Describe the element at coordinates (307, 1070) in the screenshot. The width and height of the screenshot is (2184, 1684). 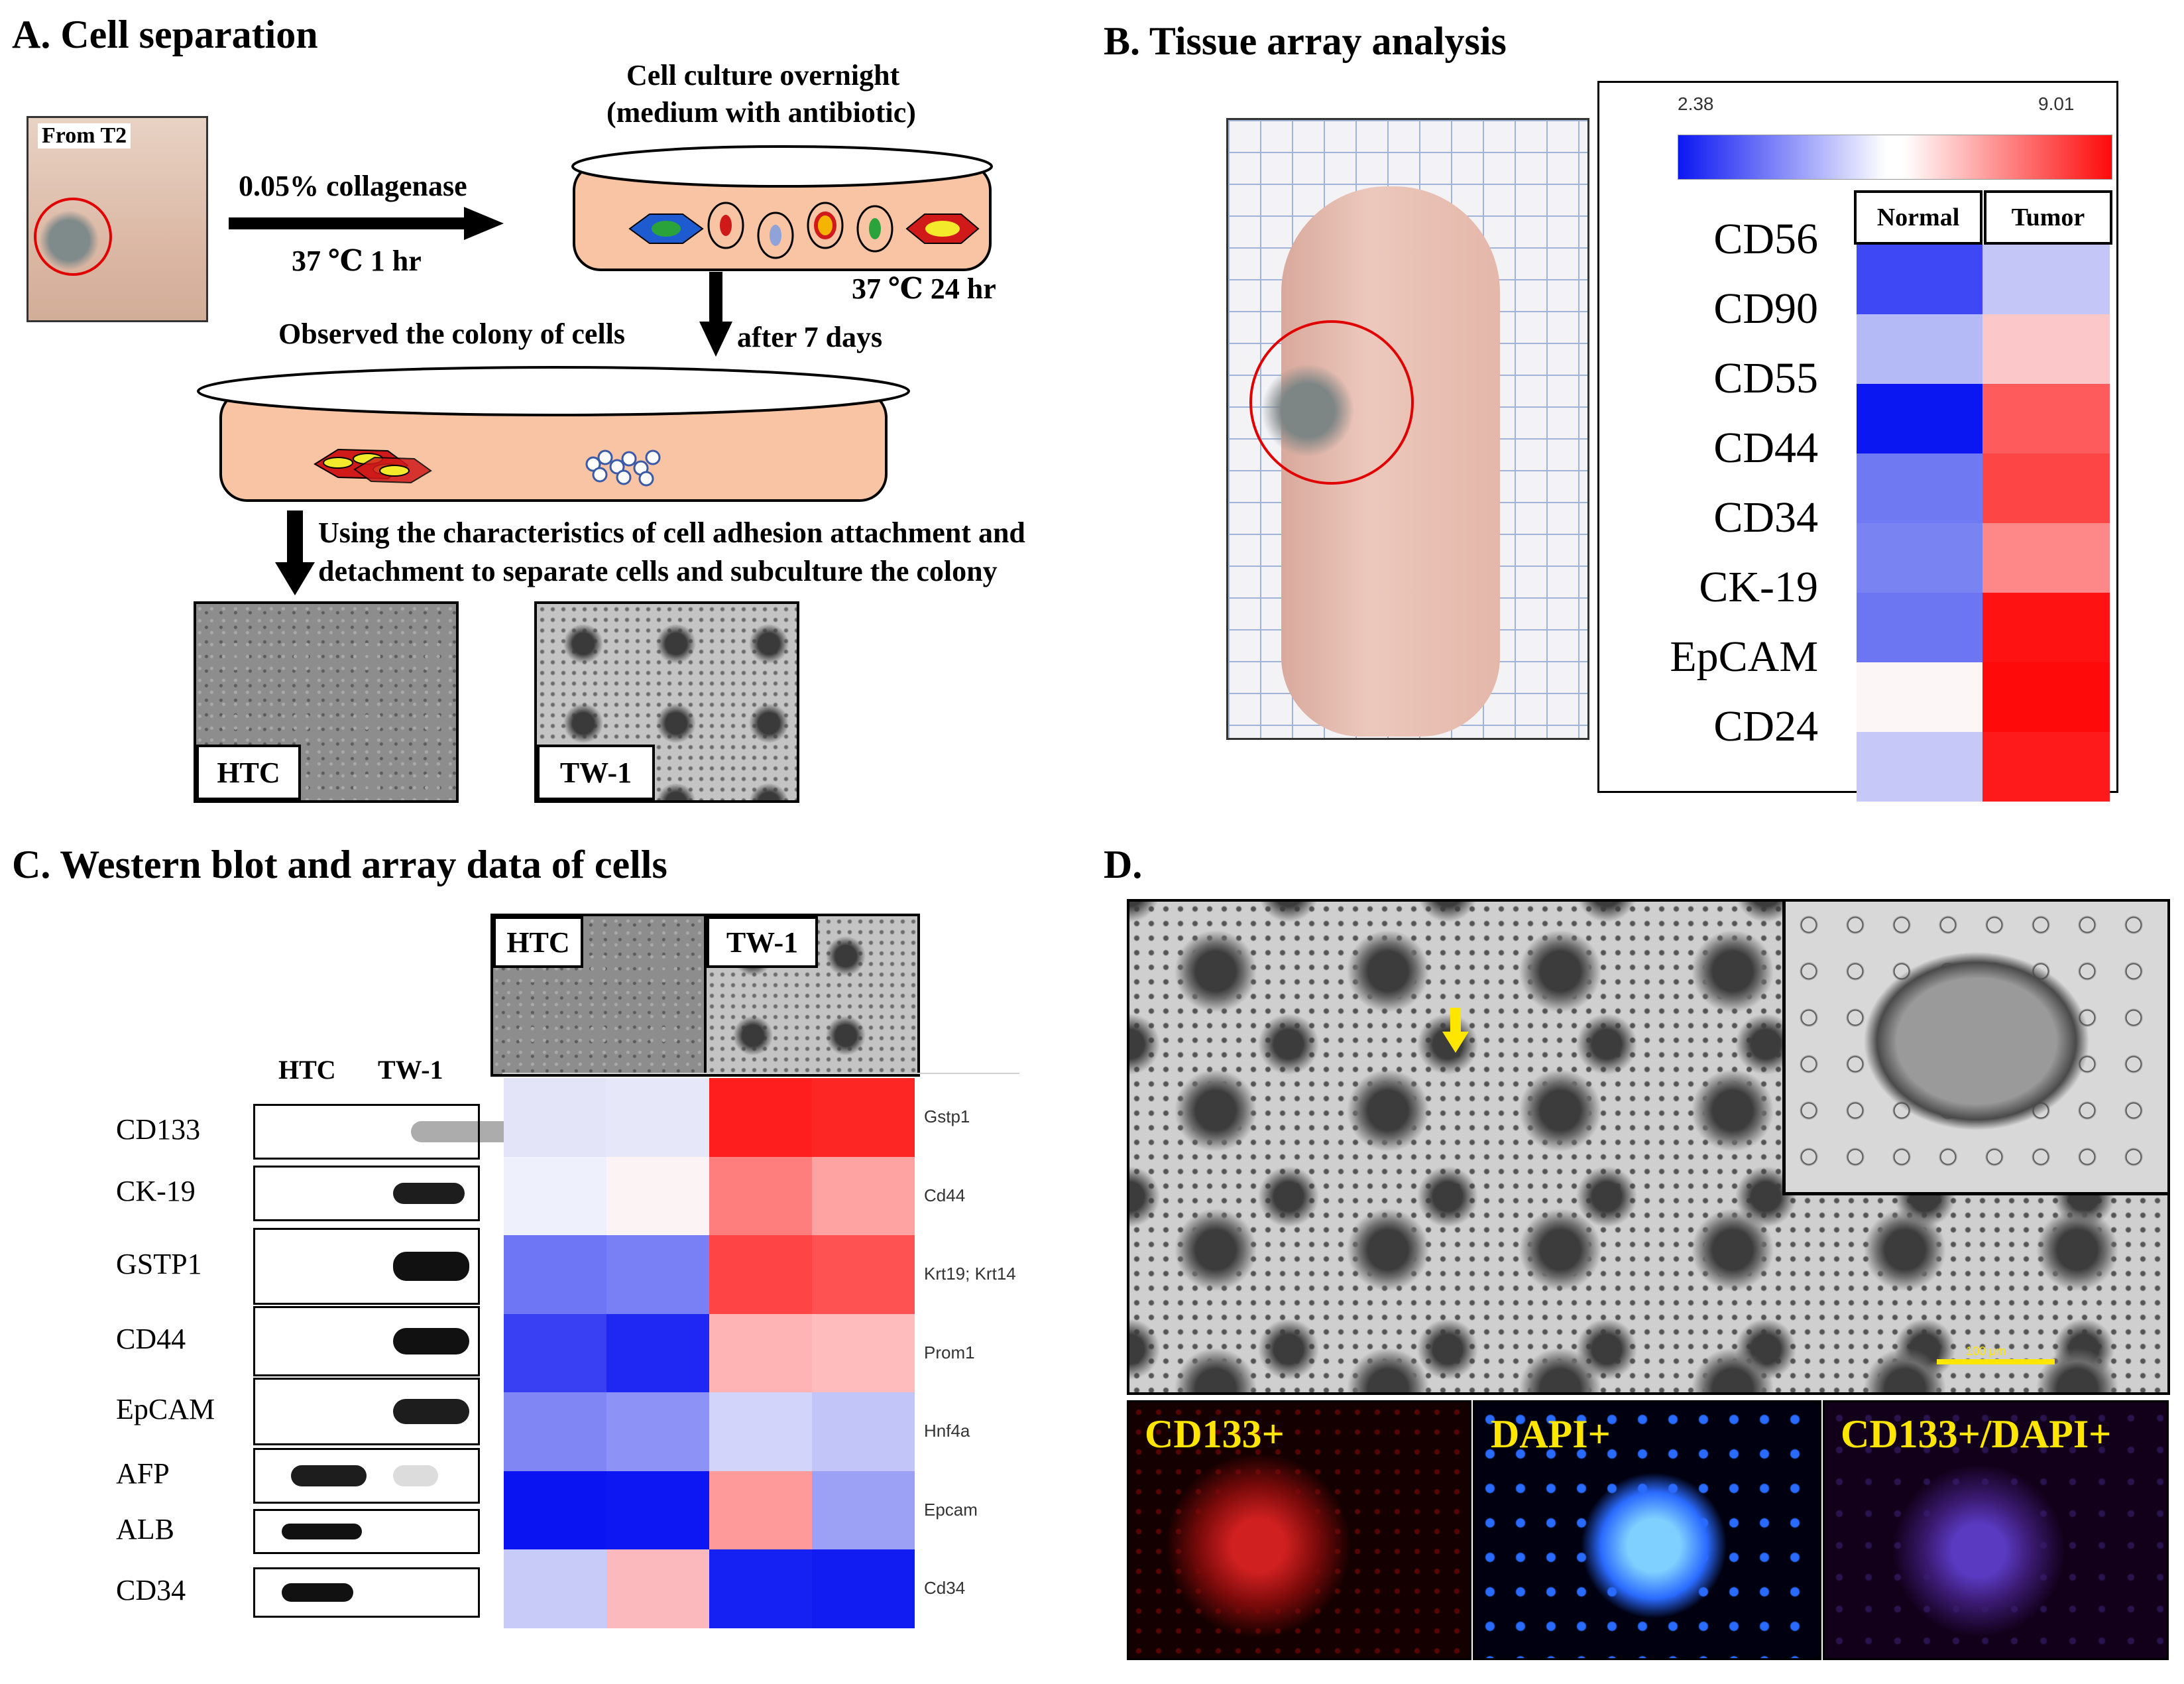
I see `lane-label-htc: HTC` at that location.